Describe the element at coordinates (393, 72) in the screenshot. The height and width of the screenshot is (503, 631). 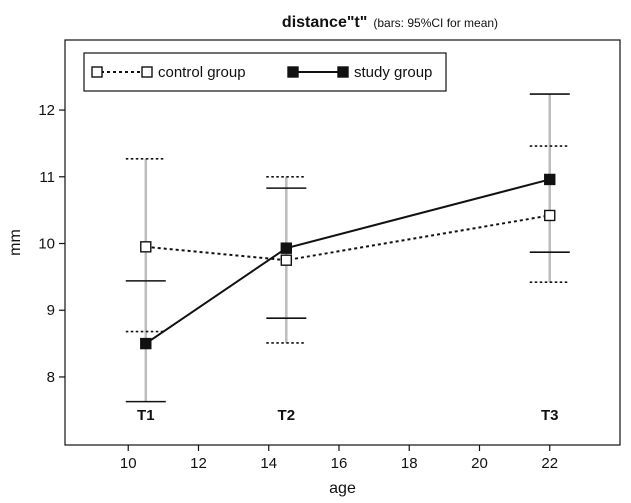
I see `legend-label: study group` at that location.